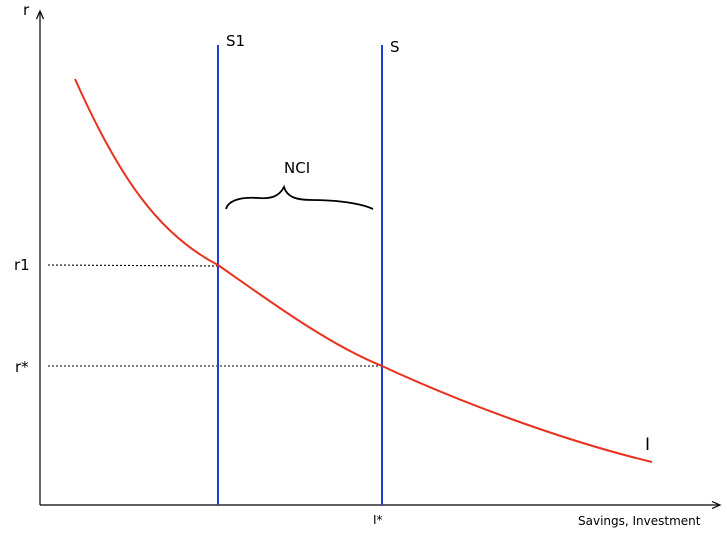 Image resolution: width=727 pixels, height=534 pixels. What do you see at coordinates (299, 197) in the screenshot?
I see `nci-brace` at bounding box center [299, 197].